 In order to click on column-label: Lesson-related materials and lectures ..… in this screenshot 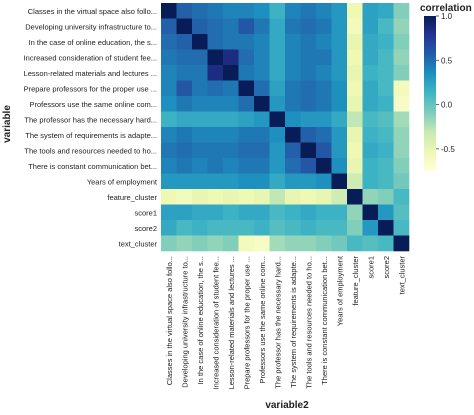, I will do `click(231, 322)`.